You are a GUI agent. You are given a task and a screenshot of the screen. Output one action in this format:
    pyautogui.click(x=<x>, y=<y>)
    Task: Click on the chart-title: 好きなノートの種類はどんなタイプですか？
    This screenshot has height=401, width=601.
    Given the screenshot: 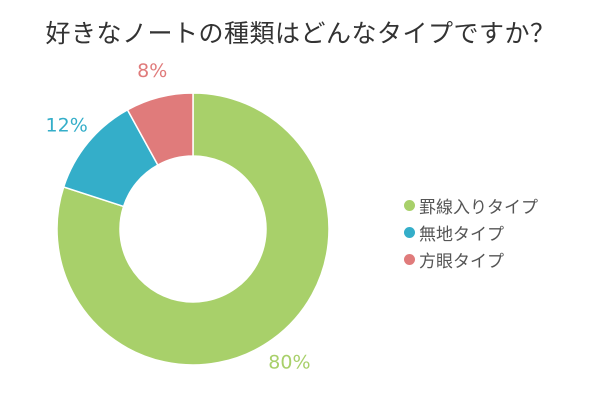 What is the action you would take?
    pyautogui.click(x=300, y=33)
    